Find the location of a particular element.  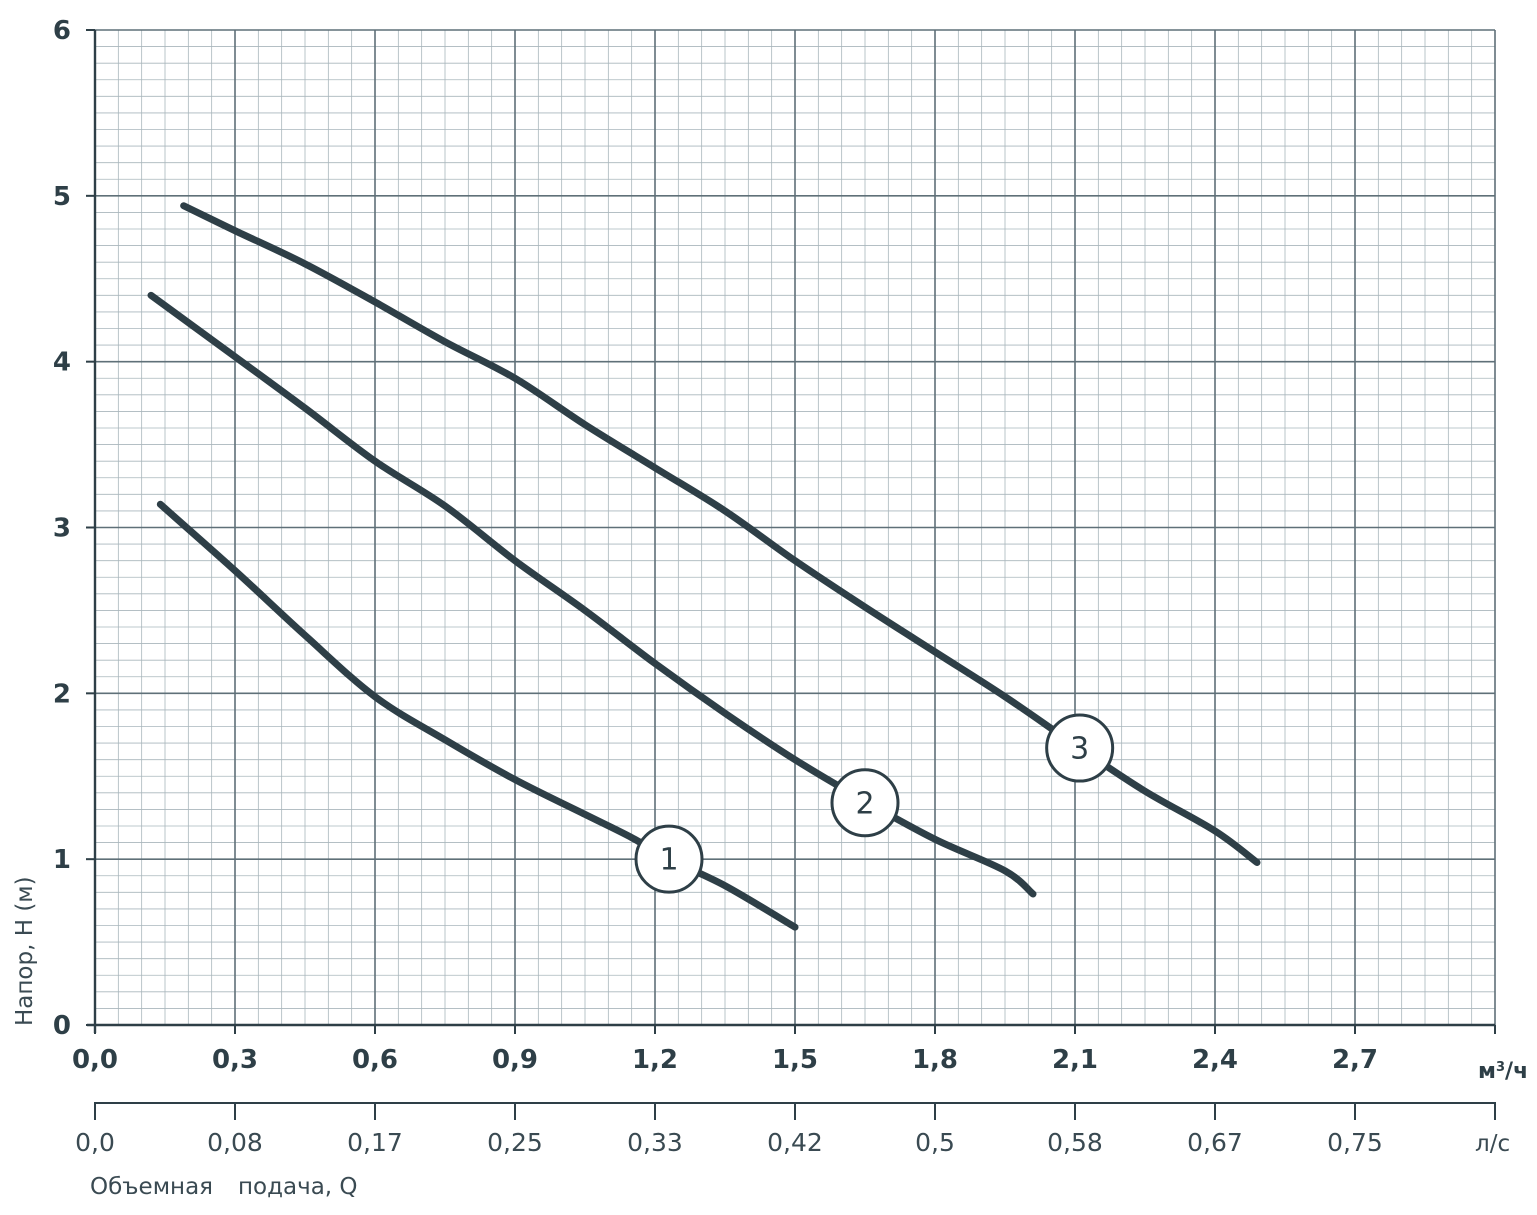

y-tick-label: 4 is located at coordinates (62, 363).